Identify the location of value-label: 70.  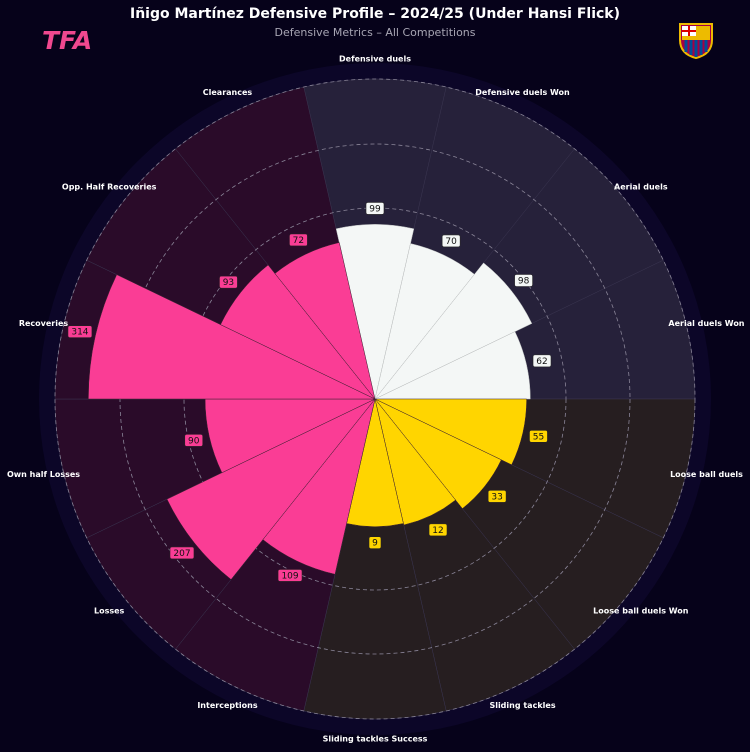
(451, 242).